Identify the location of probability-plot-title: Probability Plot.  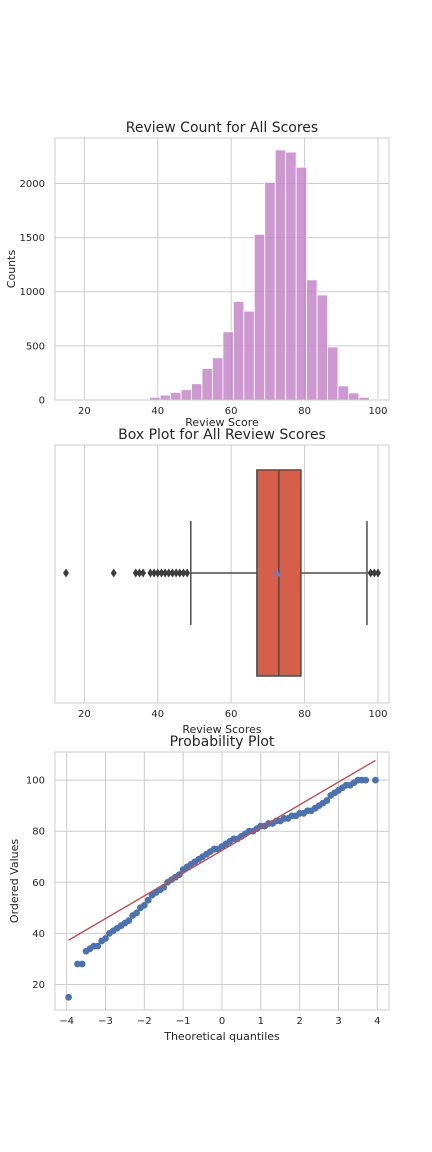
(222, 742).